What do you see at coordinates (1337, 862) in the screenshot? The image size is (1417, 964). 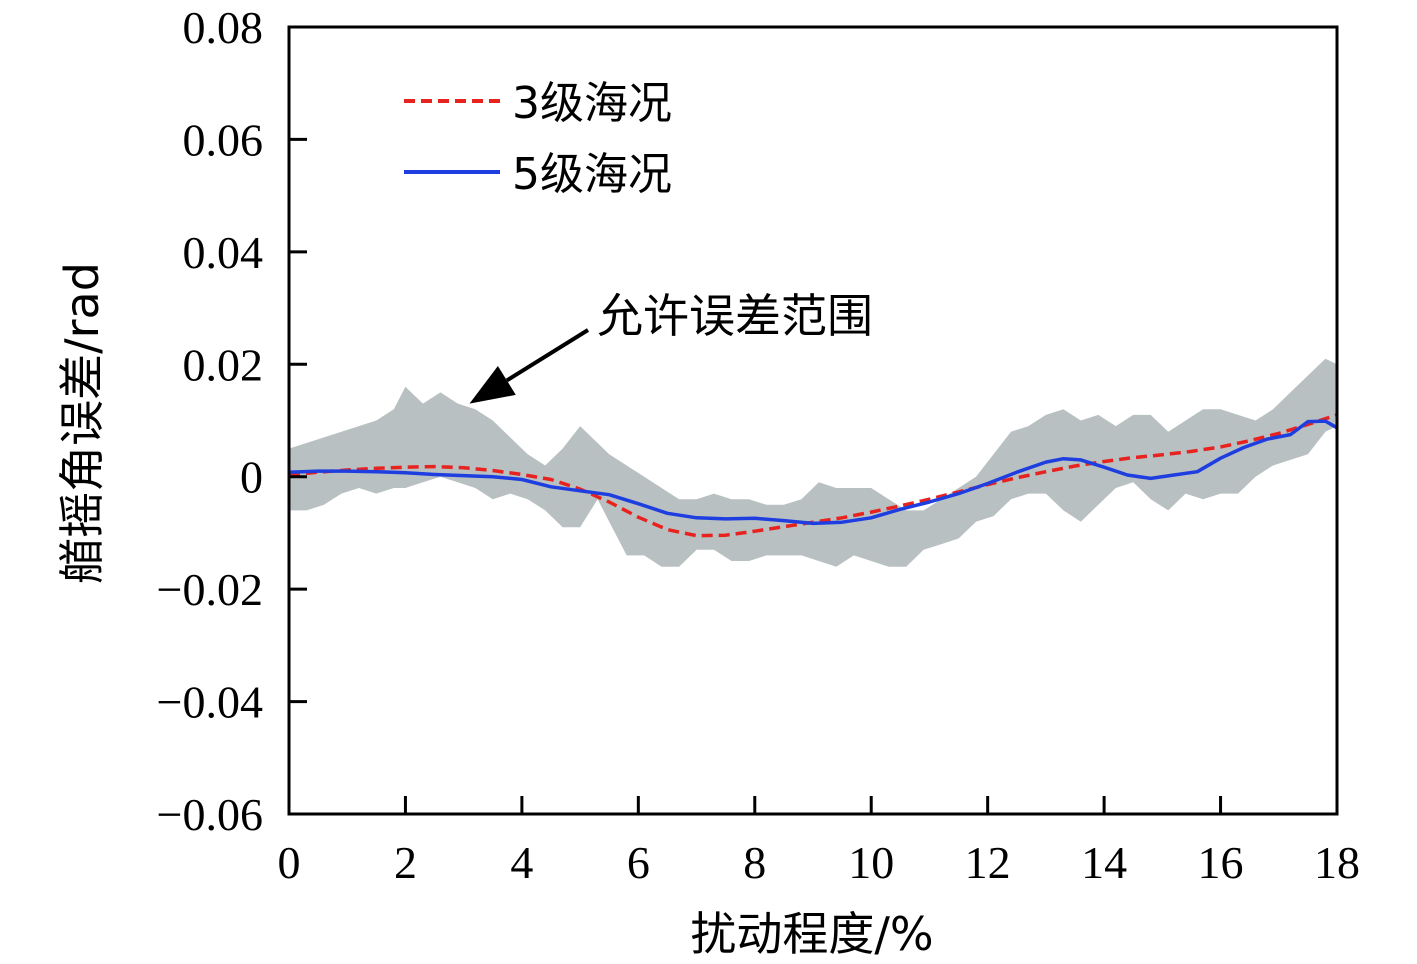 I see `x-tick-label: 18` at bounding box center [1337, 862].